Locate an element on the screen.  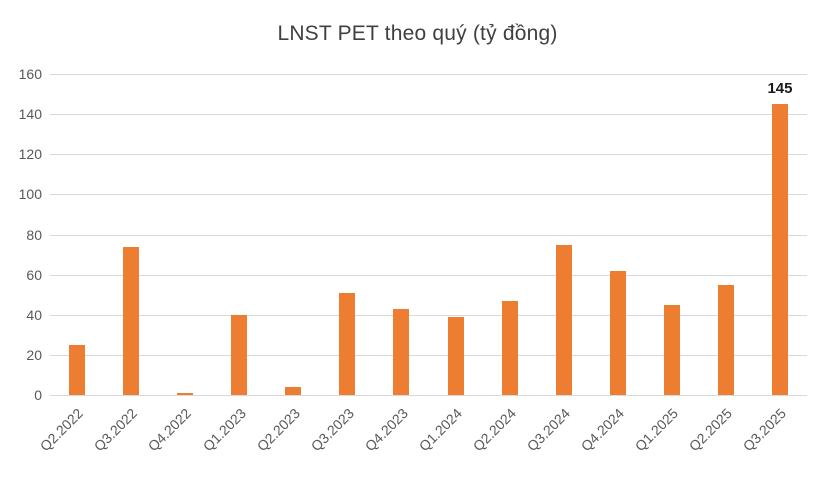
bar-q2-2024 is located at coordinates (509, 347).